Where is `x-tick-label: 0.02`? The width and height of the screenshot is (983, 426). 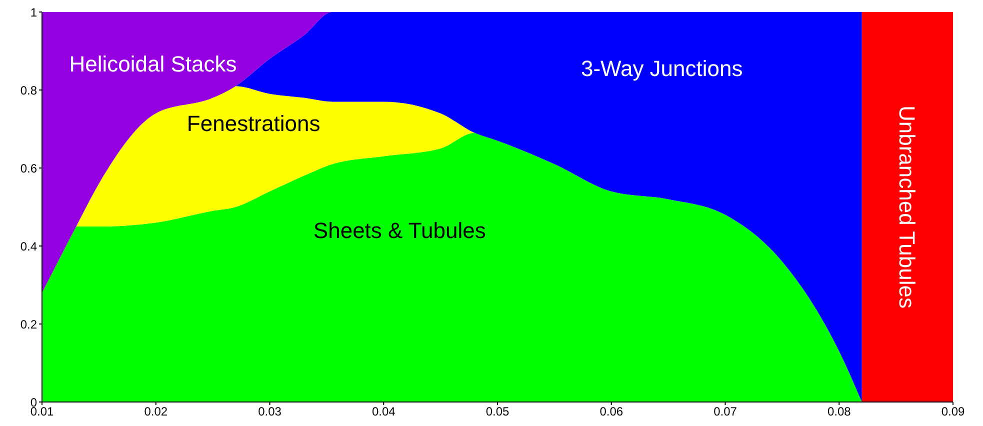 x-tick-label: 0.02 is located at coordinates (156, 411).